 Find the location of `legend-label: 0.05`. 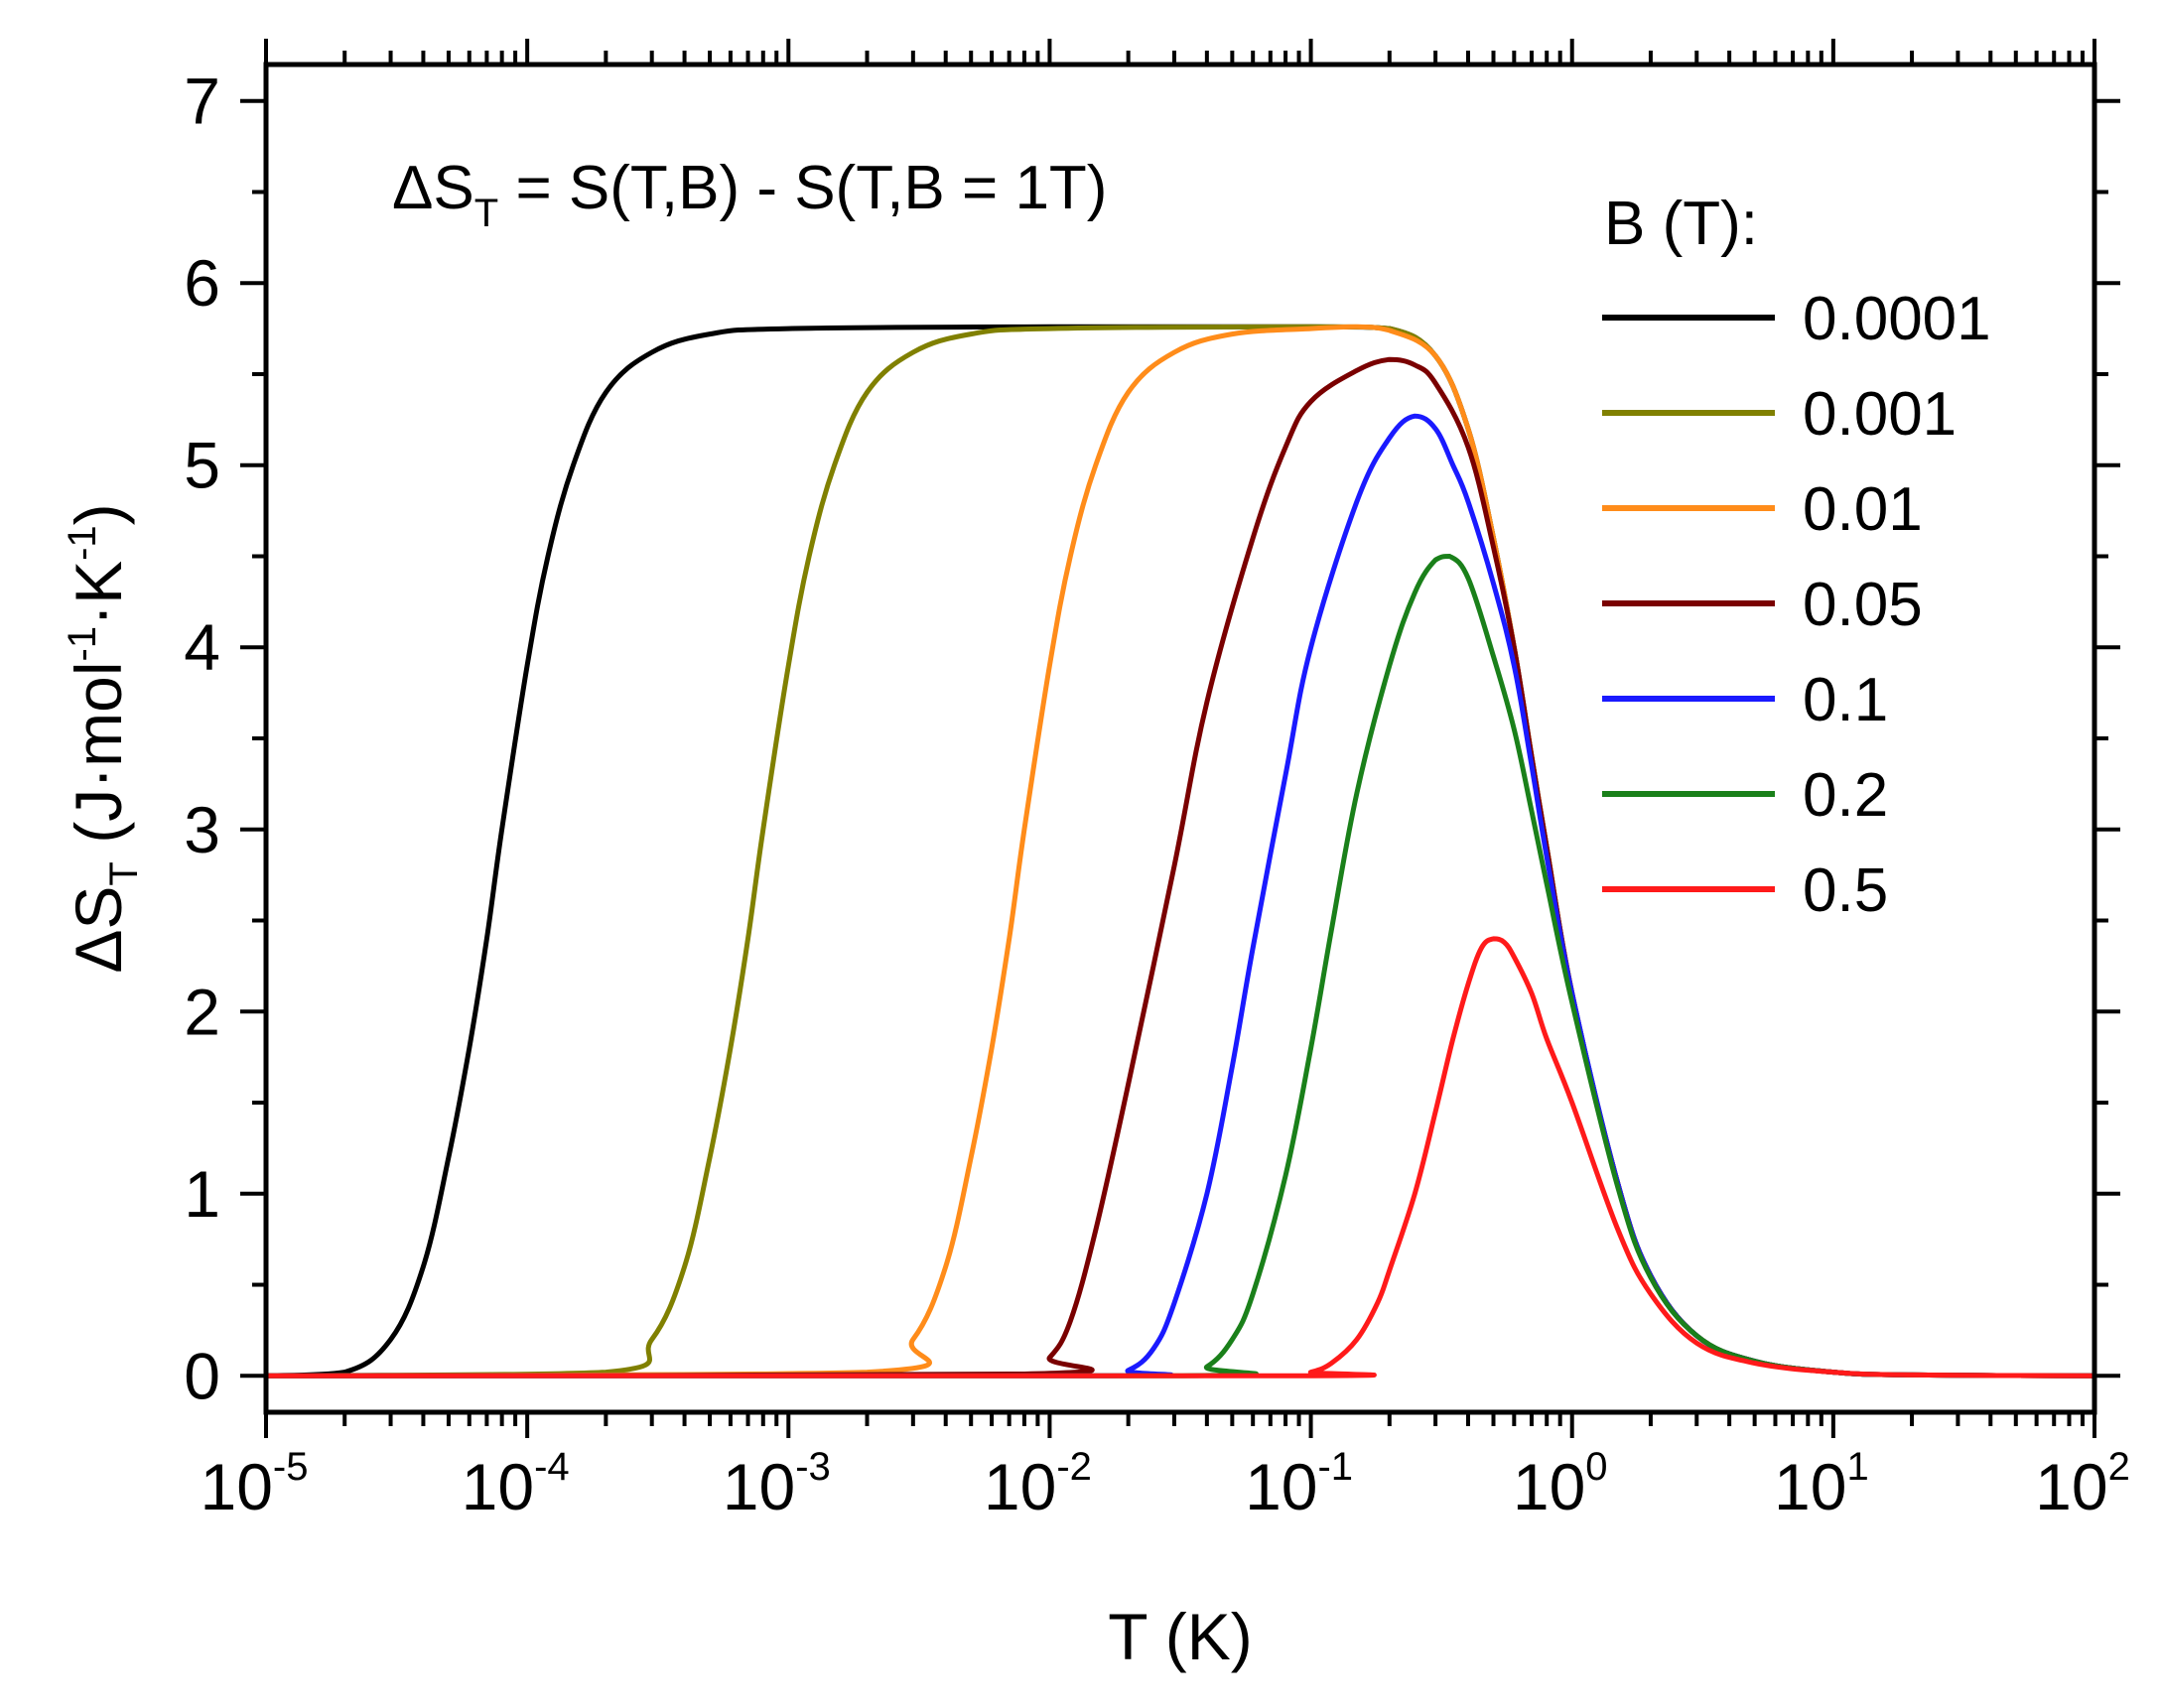

legend-label: 0.05 is located at coordinates (1863, 605).